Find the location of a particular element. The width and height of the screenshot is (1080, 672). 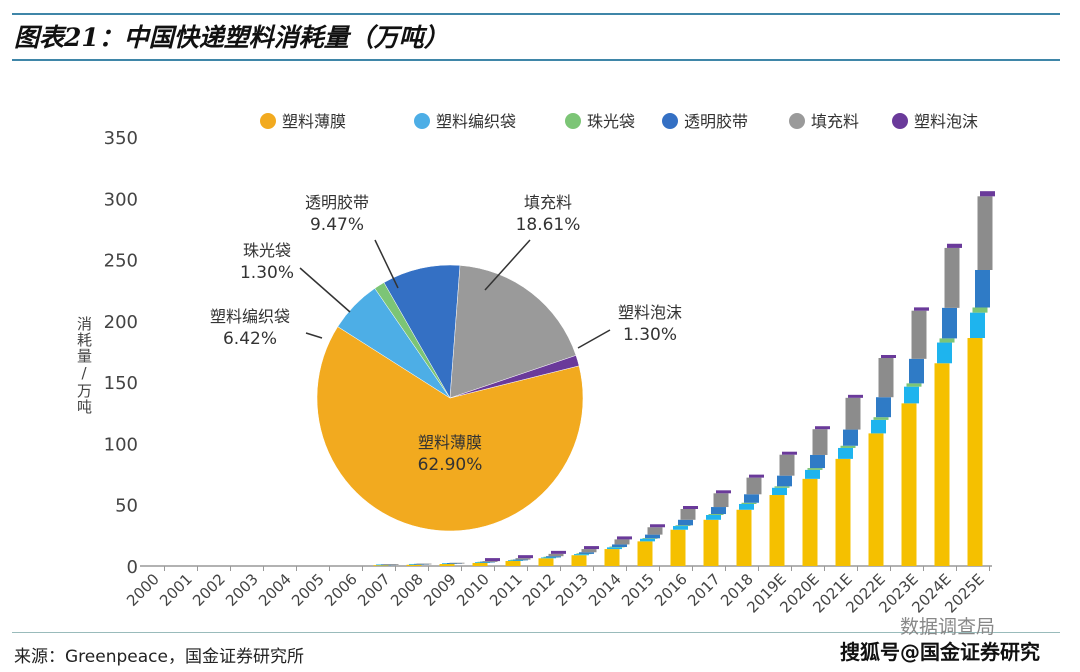

y-tick-label: 200 is located at coordinates (121, 322).